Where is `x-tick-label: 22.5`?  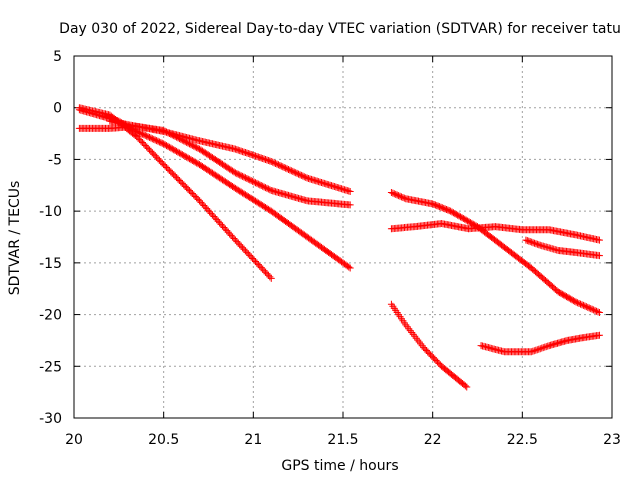
x-tick-label: 22.5 is located at coordinates (522, 440).